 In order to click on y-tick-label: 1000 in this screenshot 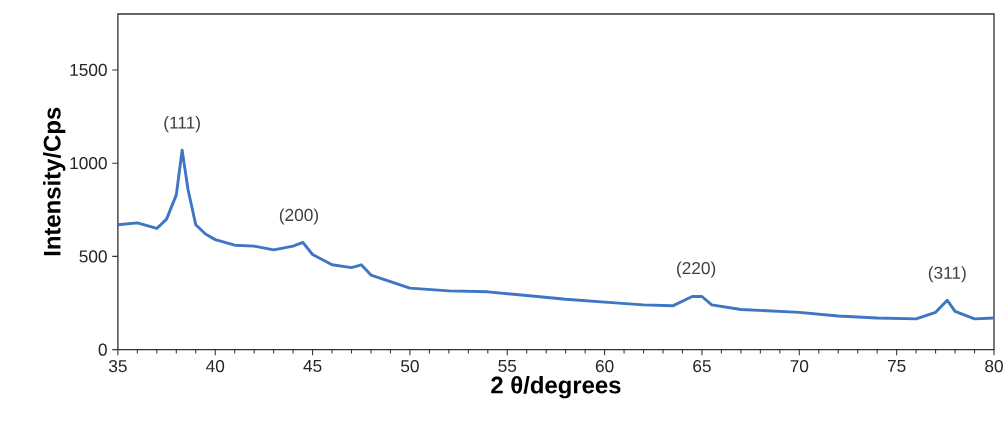, I will do `click(88, 163)`.